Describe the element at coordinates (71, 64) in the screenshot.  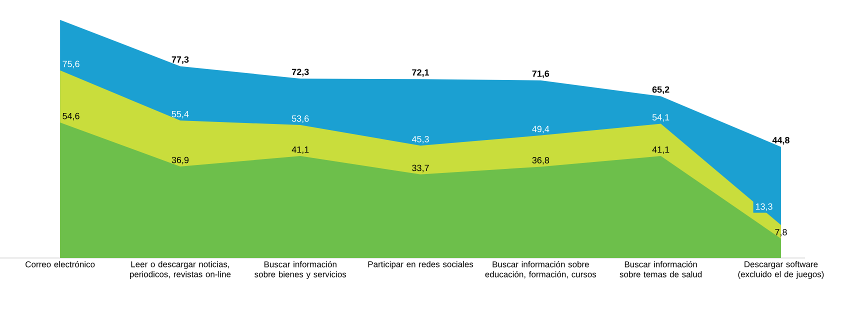
I see `data-label: 75,6` at that location.